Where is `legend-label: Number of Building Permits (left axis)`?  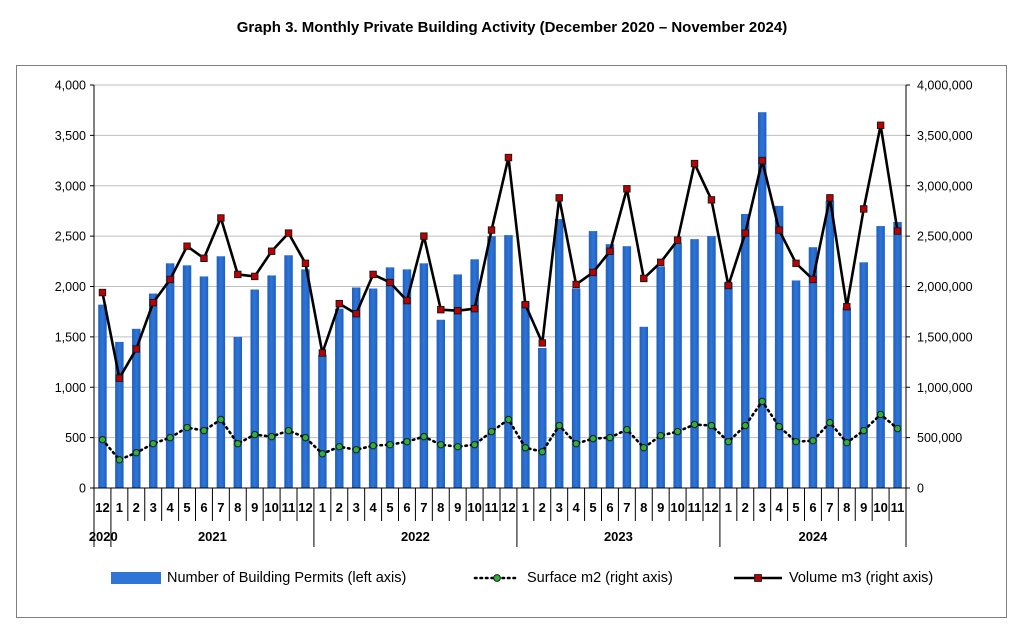 legend-label: Number of Building Permits (left axis) is located at coordinates (287, 578).